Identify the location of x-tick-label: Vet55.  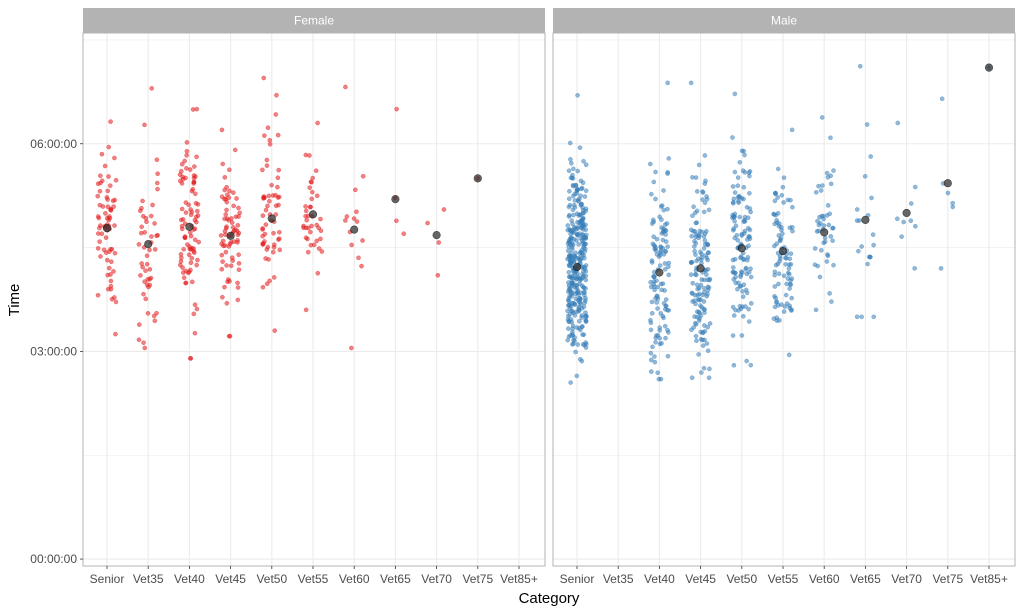
(313, 579).